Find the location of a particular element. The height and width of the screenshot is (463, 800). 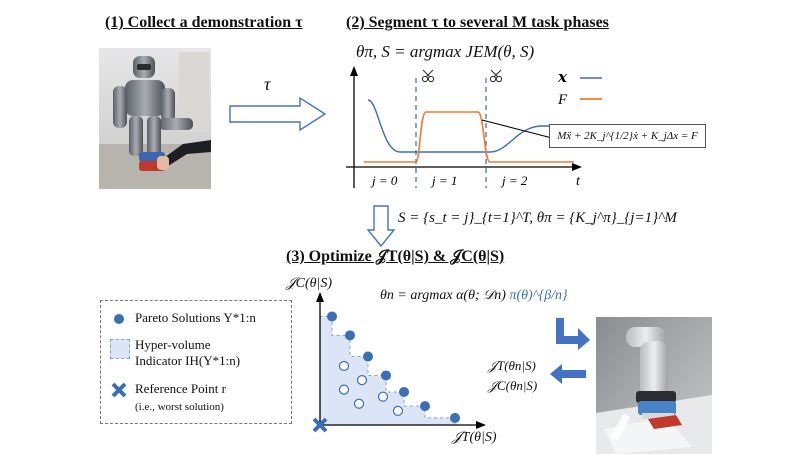

phase-label-1: j = 1 is located at coordinates (443, 180).